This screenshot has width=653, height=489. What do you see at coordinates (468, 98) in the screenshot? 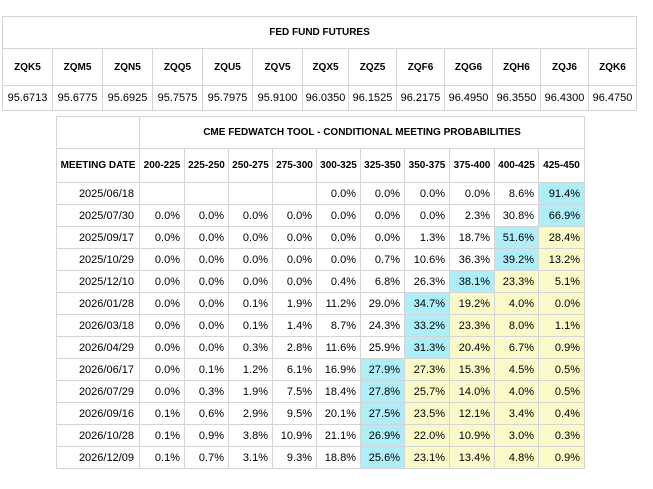
I see `contract-price: 96.4950` at bounding box center [468, 98].